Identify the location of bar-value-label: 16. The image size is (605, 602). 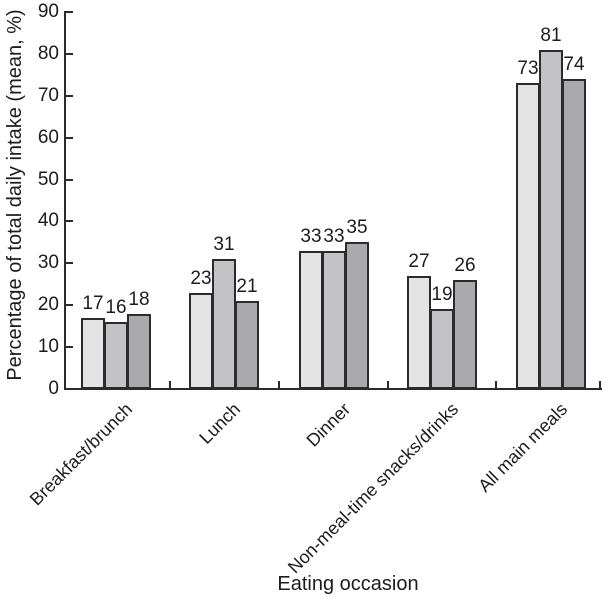
(116, 307).